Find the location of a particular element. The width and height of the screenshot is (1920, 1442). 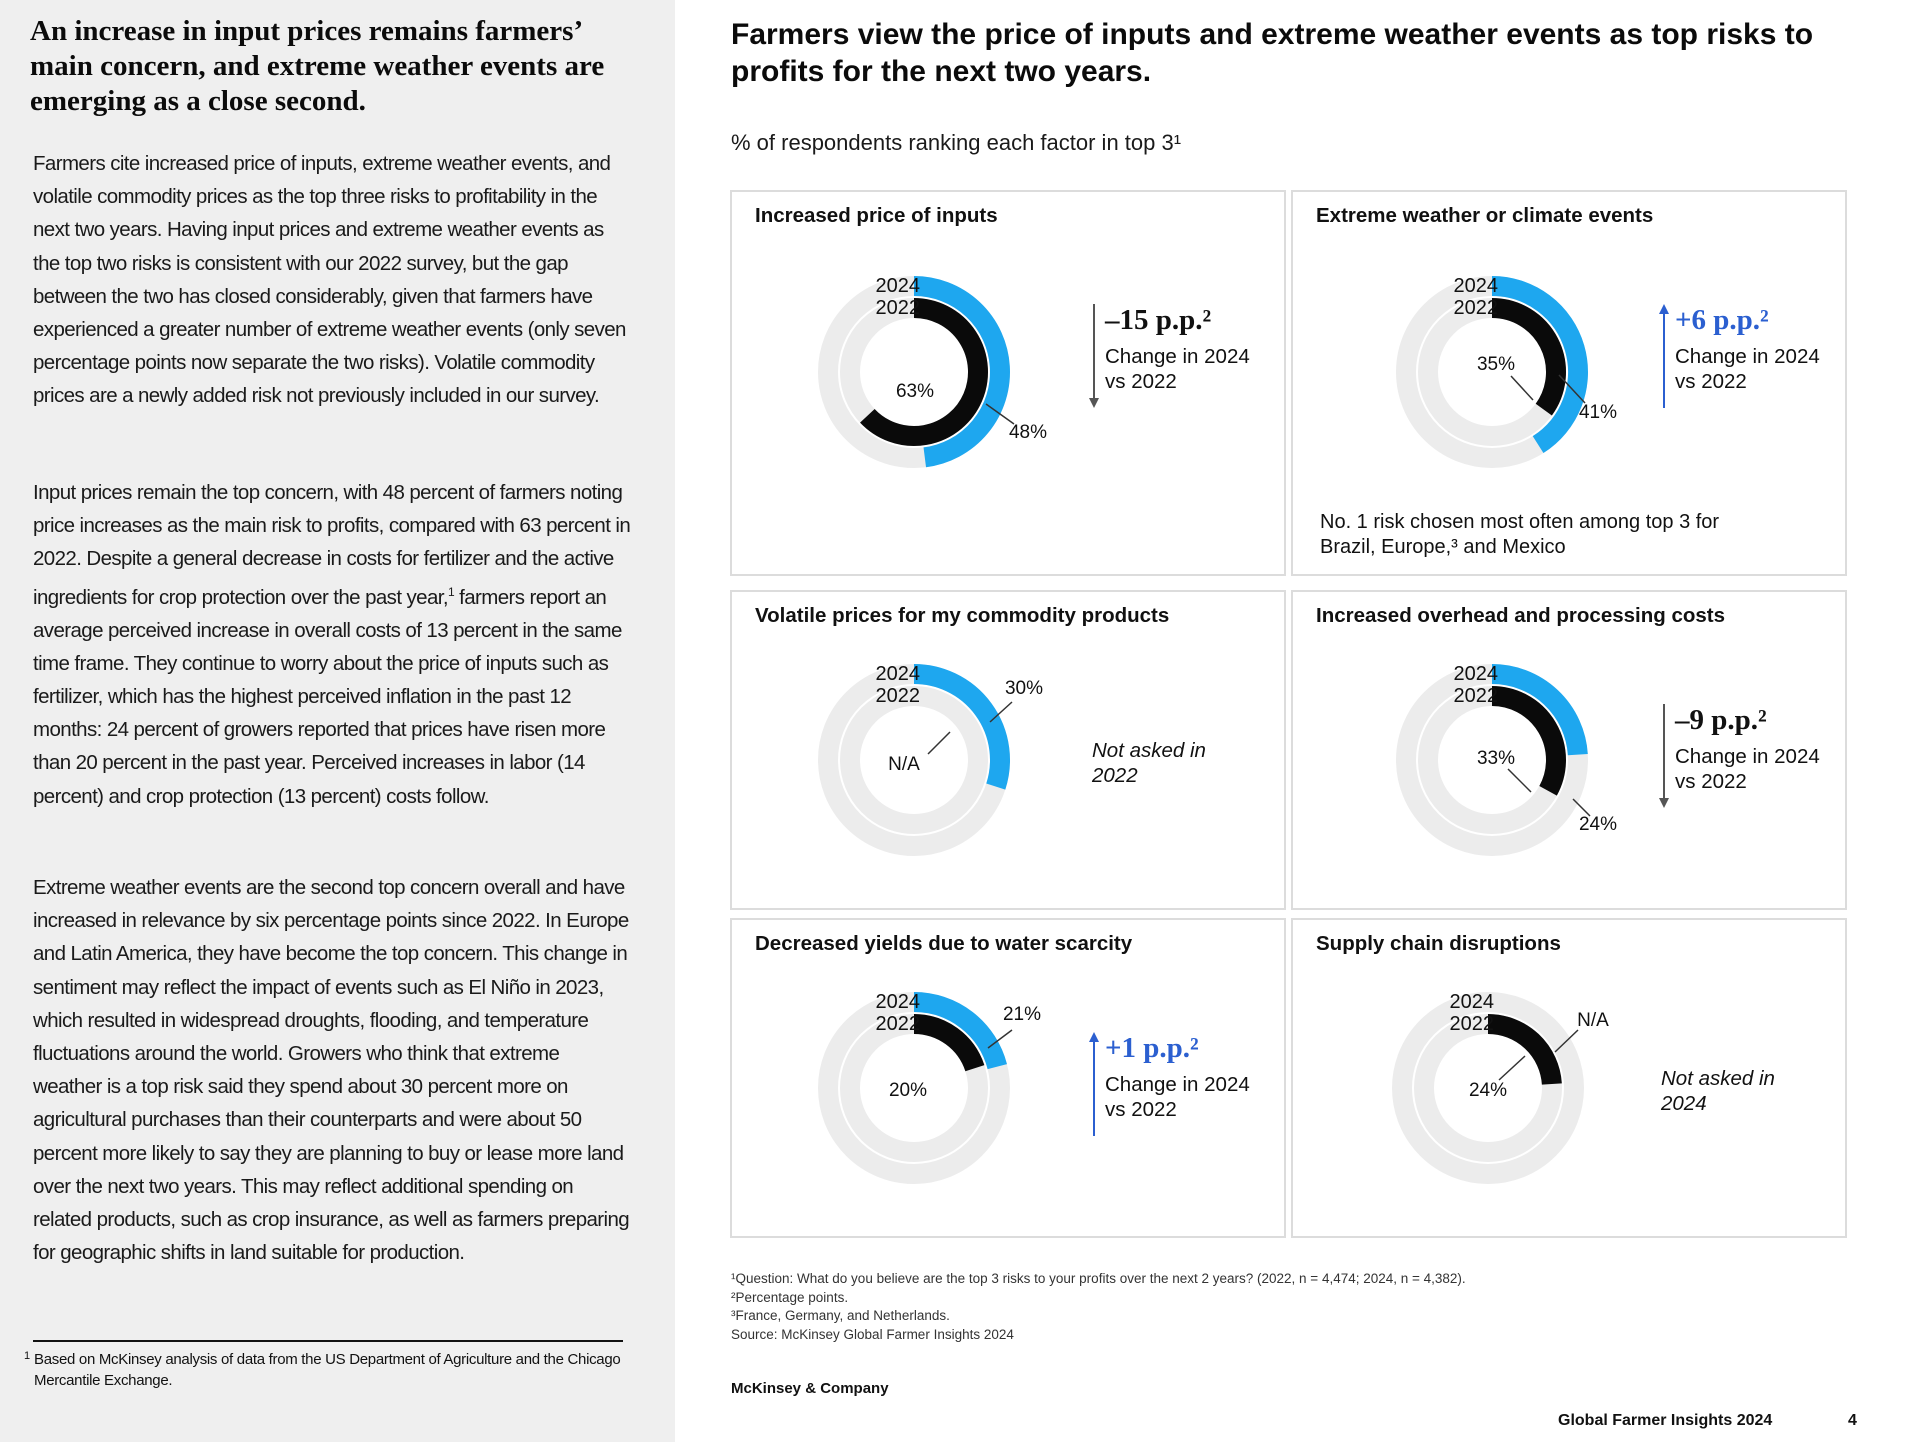

value-label-2022: N/A is located at coordinates (904, 764).